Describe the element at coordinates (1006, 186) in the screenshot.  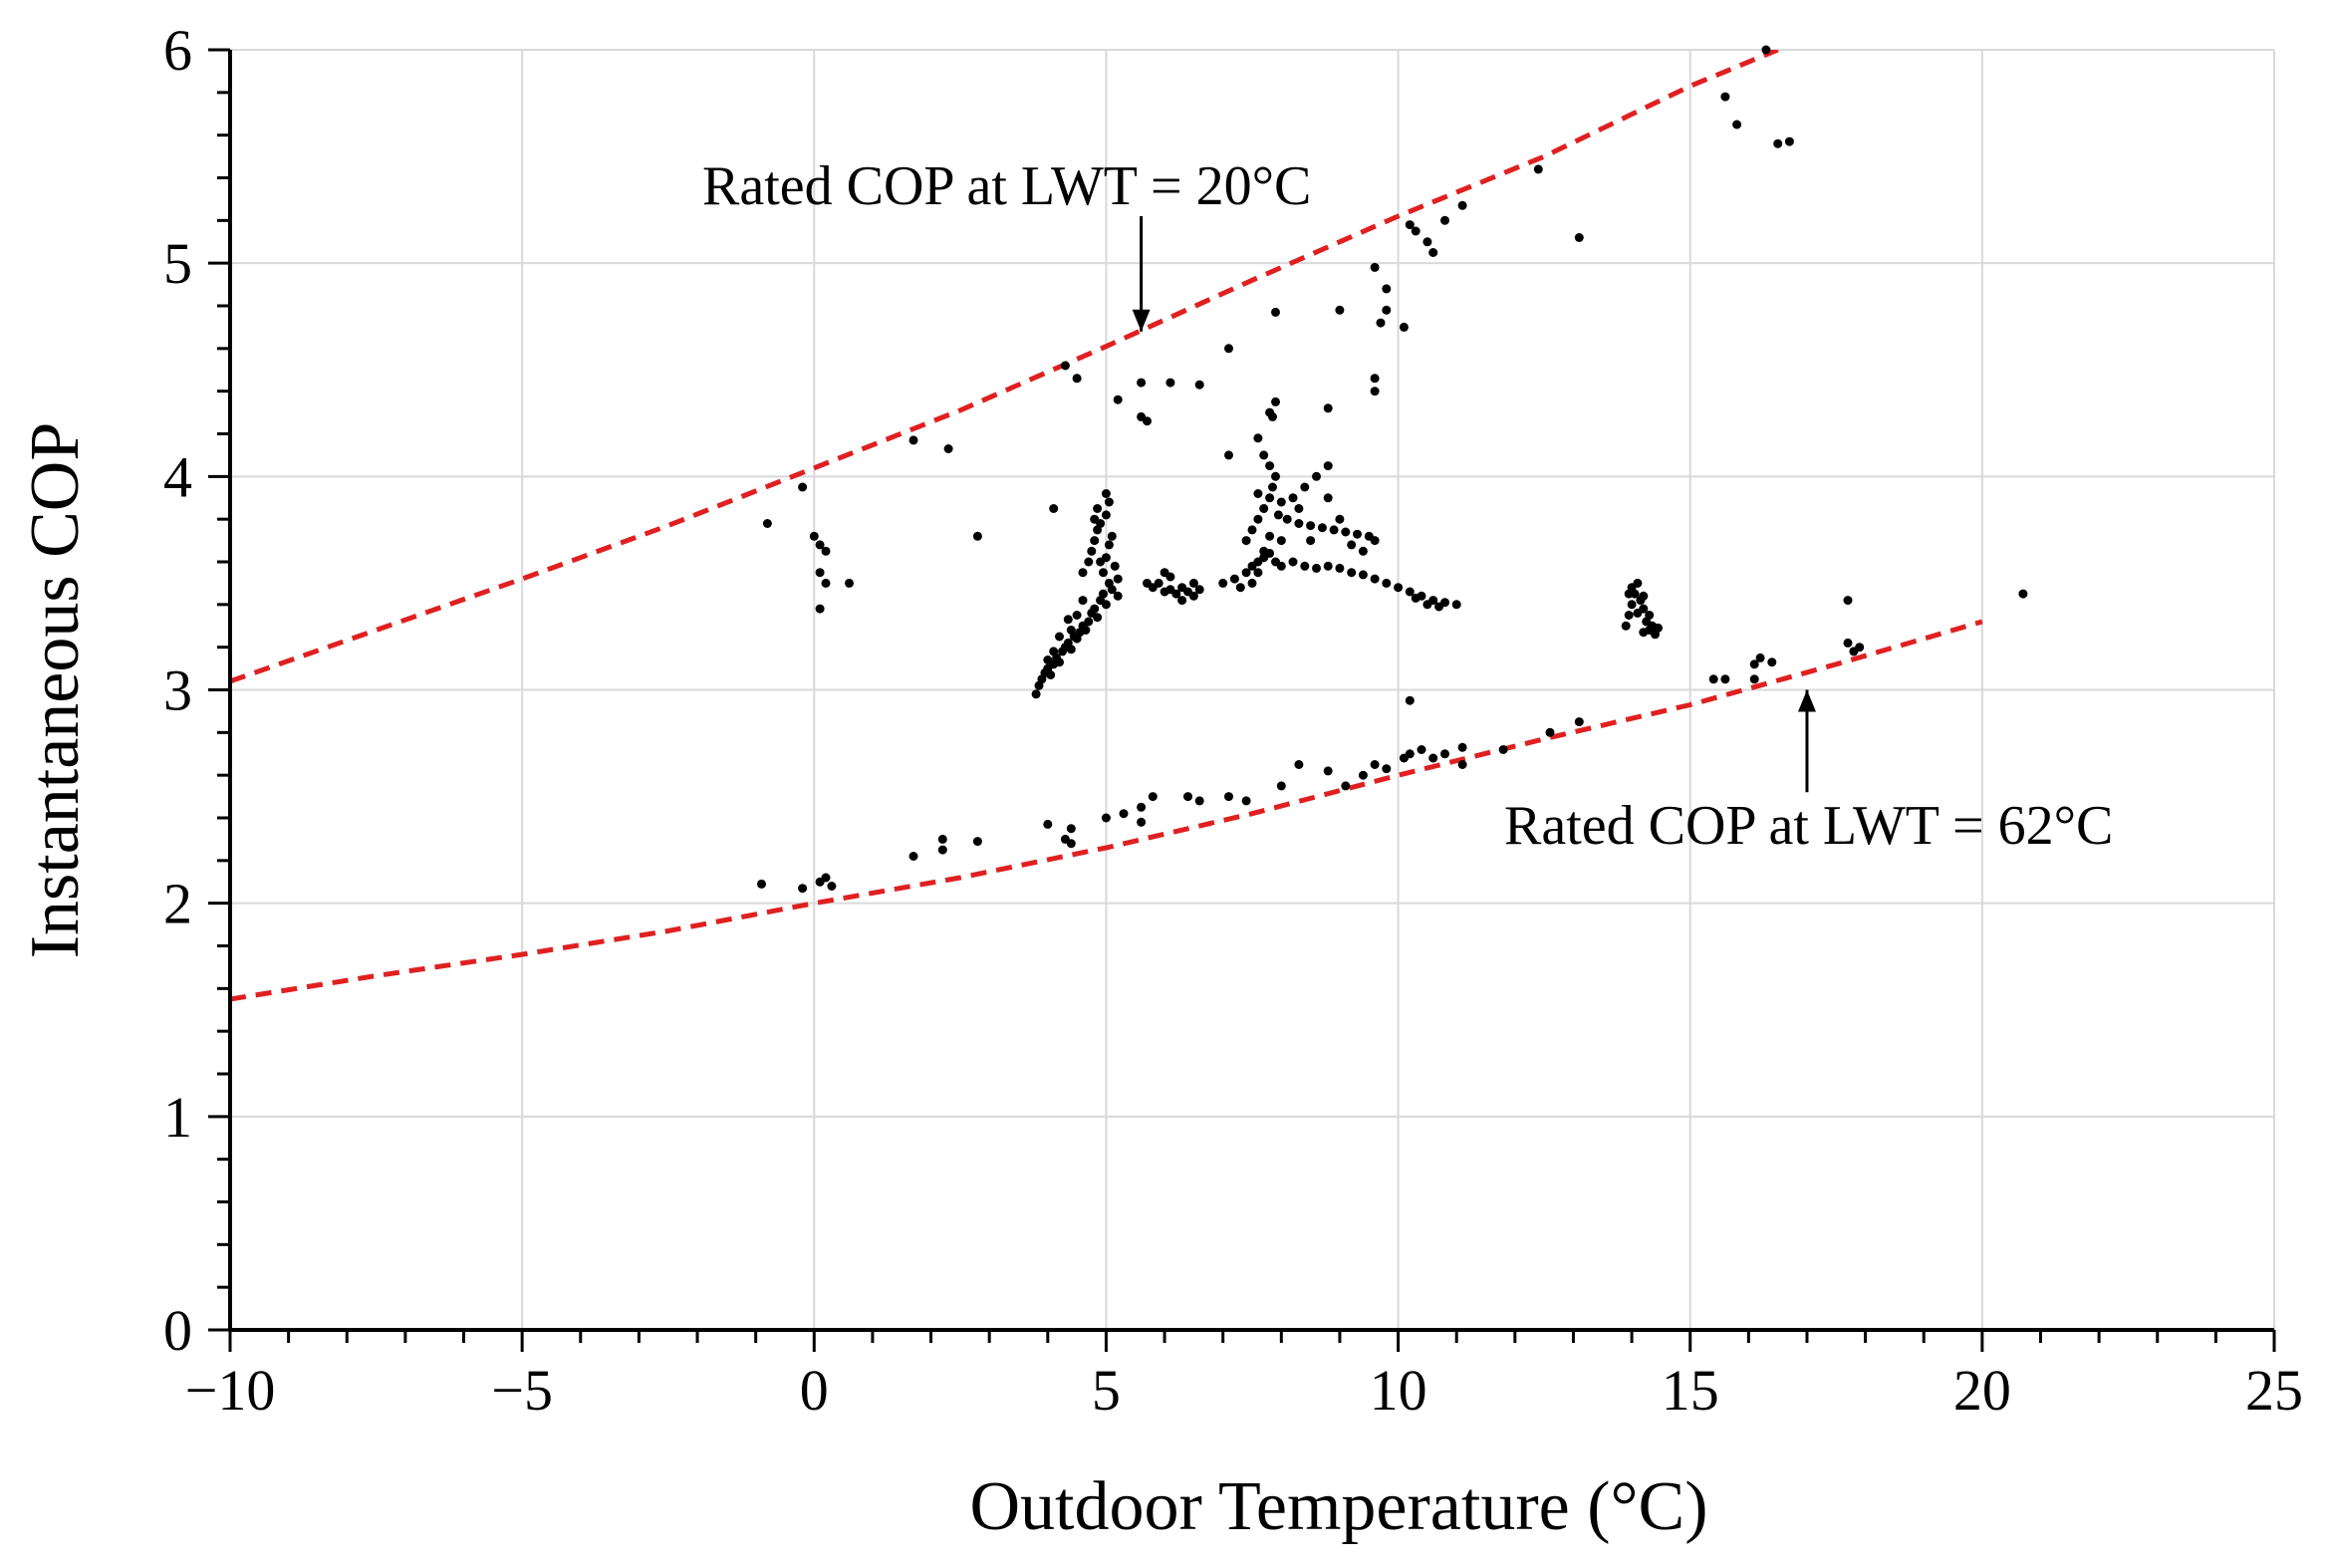
I see `annotation-label-lwt20: Rated COP at LWT = 20°C` at that location.